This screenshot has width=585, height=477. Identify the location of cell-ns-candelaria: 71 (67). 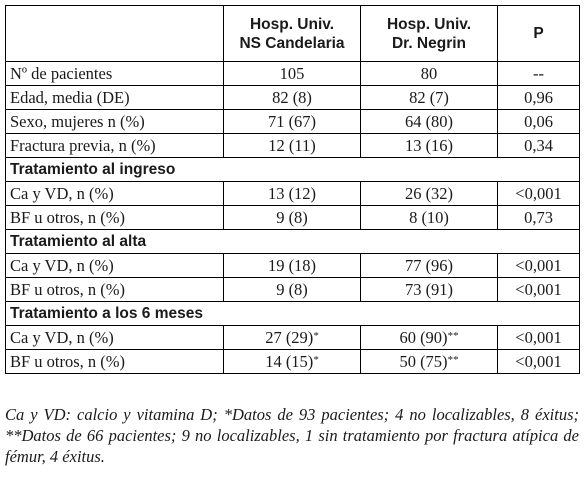
(292, 121).